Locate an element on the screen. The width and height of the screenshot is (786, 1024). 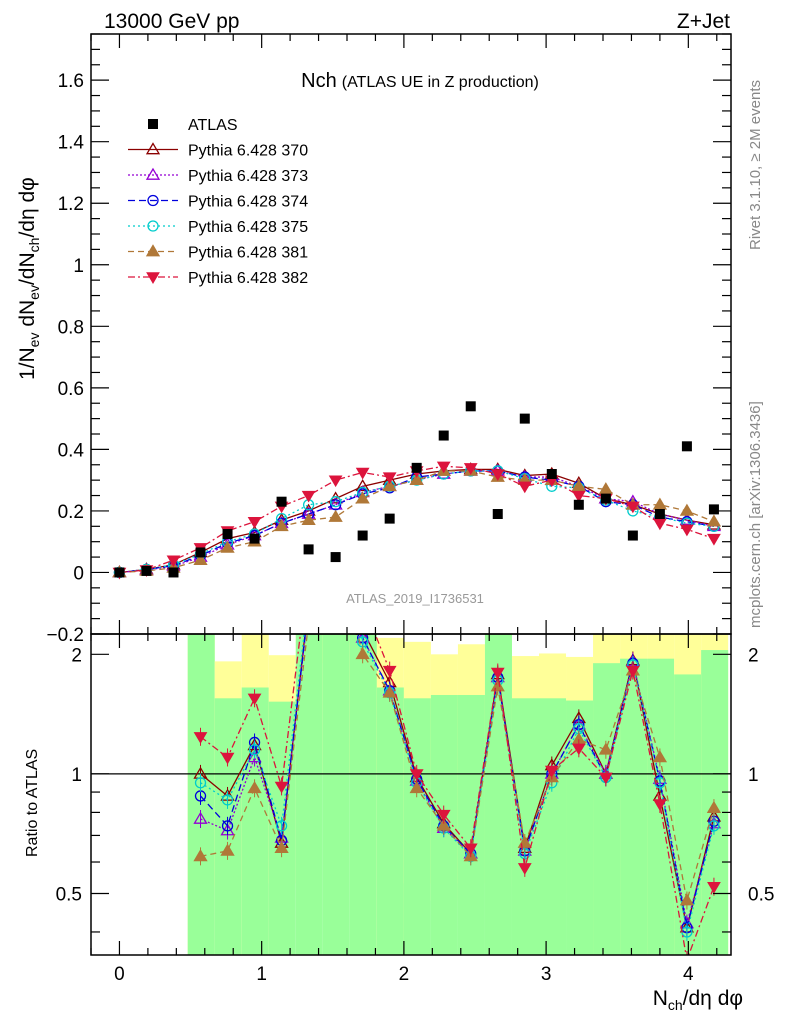
main-panel-curves is located at coordinates (417, 520).